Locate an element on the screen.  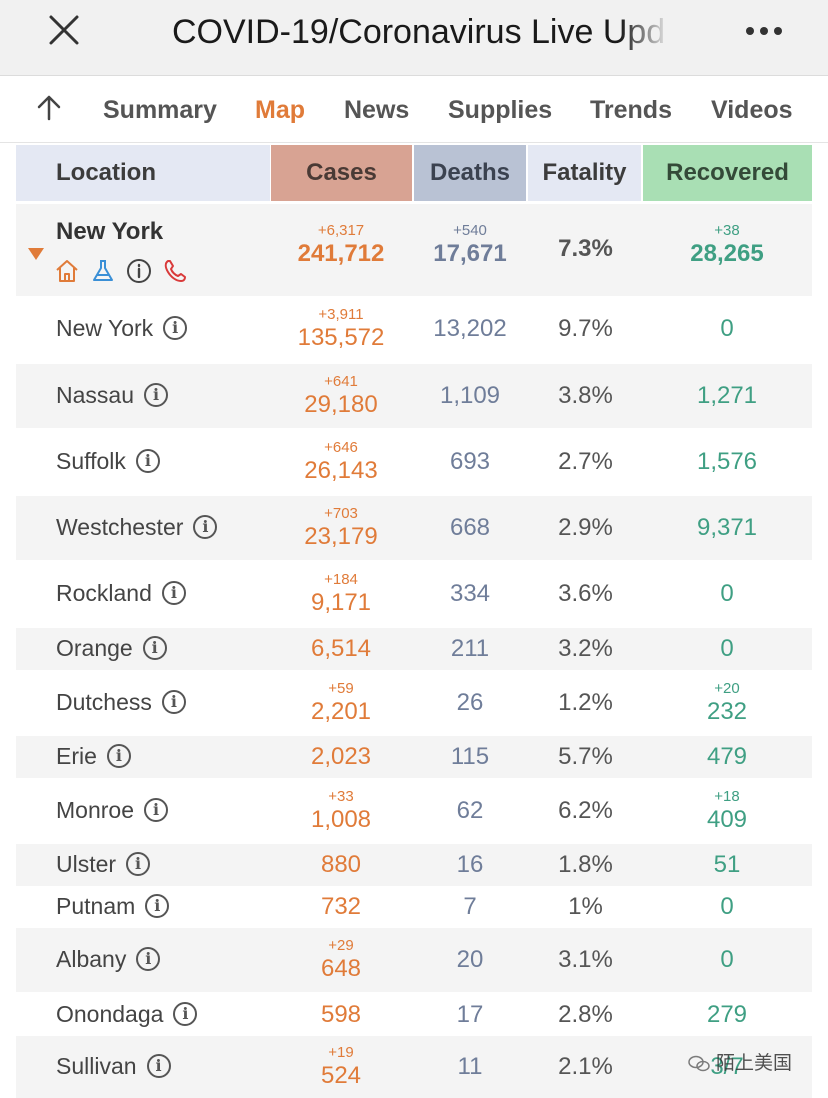
tab-map: Map is located at coordinates (280, 110).